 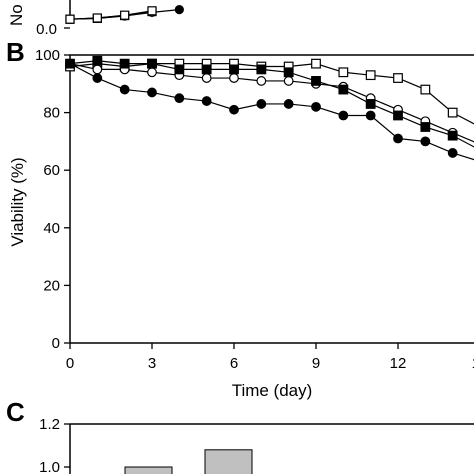 What do you see at coordinates (316, 363) in the screenshot?
I see `x-tick-label: 9` at bounding box center [316, 363].